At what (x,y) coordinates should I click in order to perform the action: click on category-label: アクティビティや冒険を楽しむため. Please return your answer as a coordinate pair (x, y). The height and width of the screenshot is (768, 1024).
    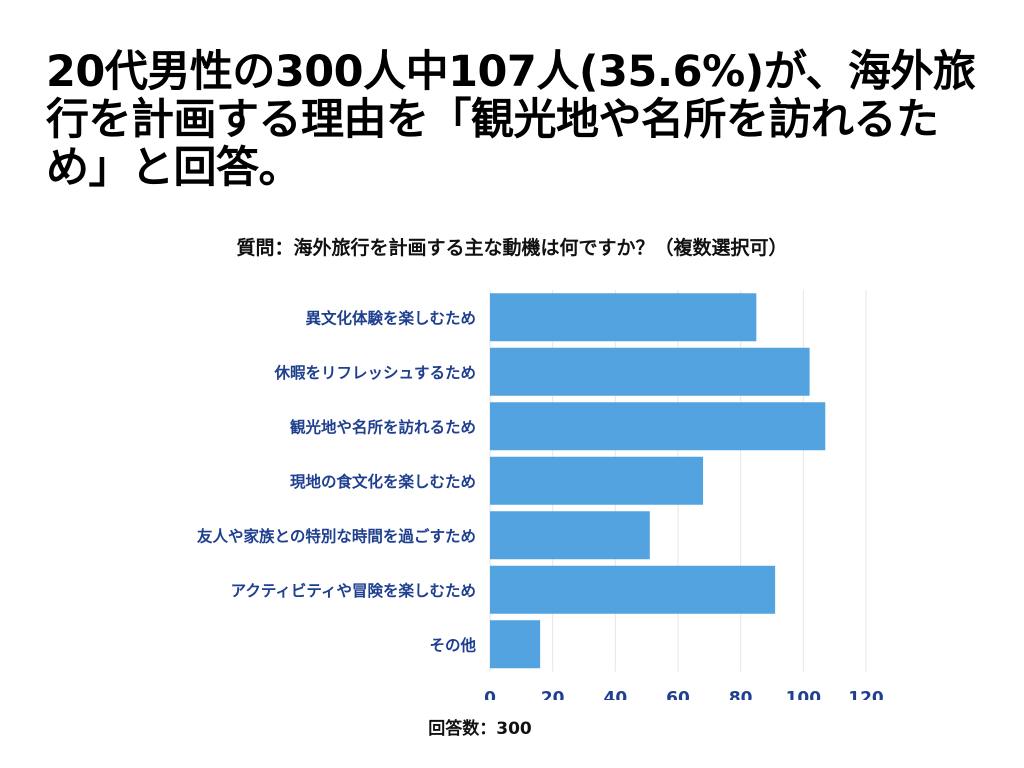
    Looking at the image, I should click on (353, 590).